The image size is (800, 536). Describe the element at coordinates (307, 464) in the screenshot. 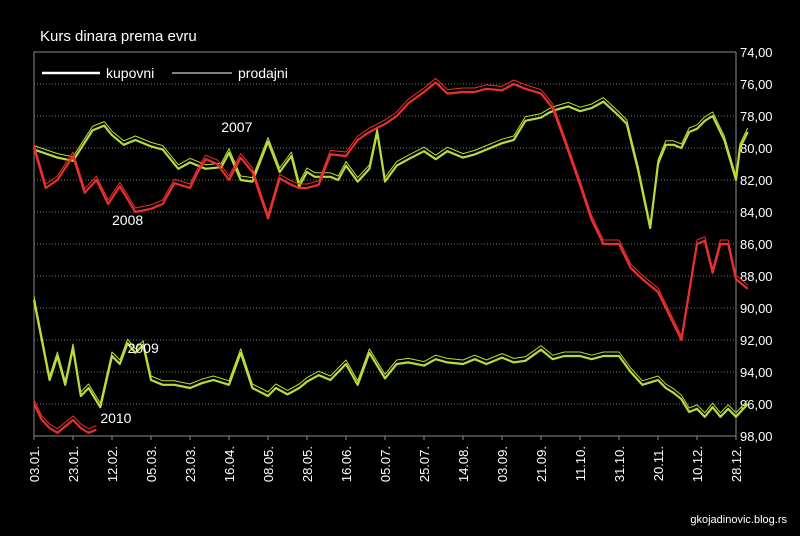

I see `x-tick-label: 28.05.` at that location.